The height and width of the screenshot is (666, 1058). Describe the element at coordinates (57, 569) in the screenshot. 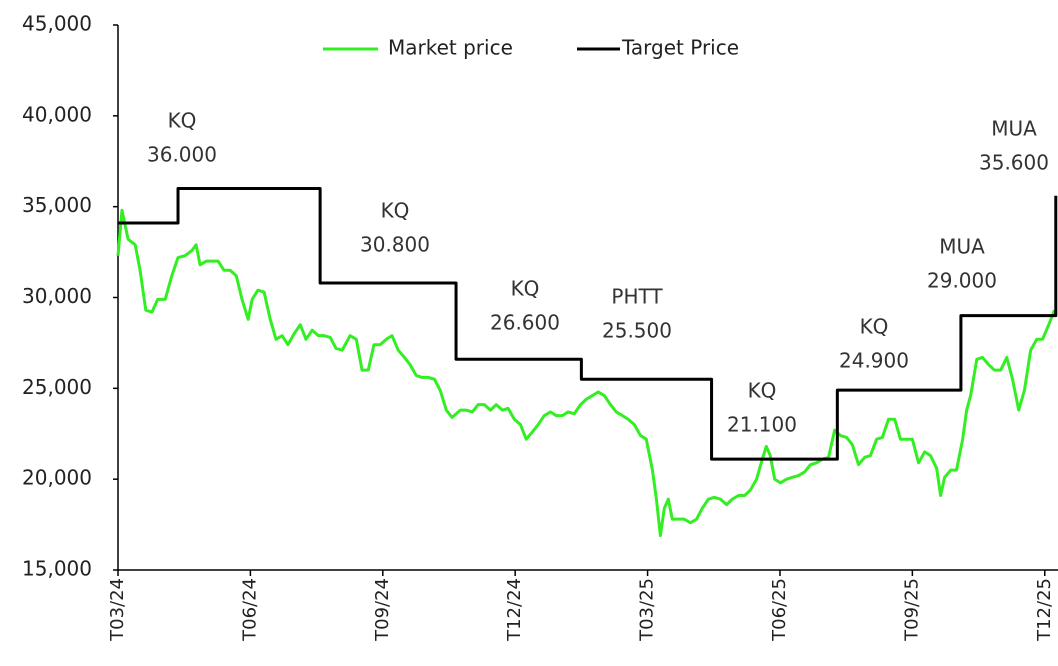

I see `y-tick-label: 15,000` at that location.